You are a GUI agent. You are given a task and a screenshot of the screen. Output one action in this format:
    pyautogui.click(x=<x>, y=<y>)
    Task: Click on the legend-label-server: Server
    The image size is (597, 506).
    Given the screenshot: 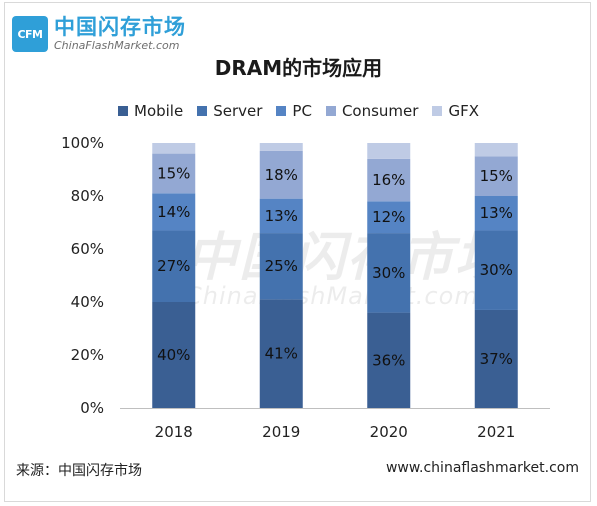 What is the action you would take?
    pyautogui.click(x=238, y=111)
    